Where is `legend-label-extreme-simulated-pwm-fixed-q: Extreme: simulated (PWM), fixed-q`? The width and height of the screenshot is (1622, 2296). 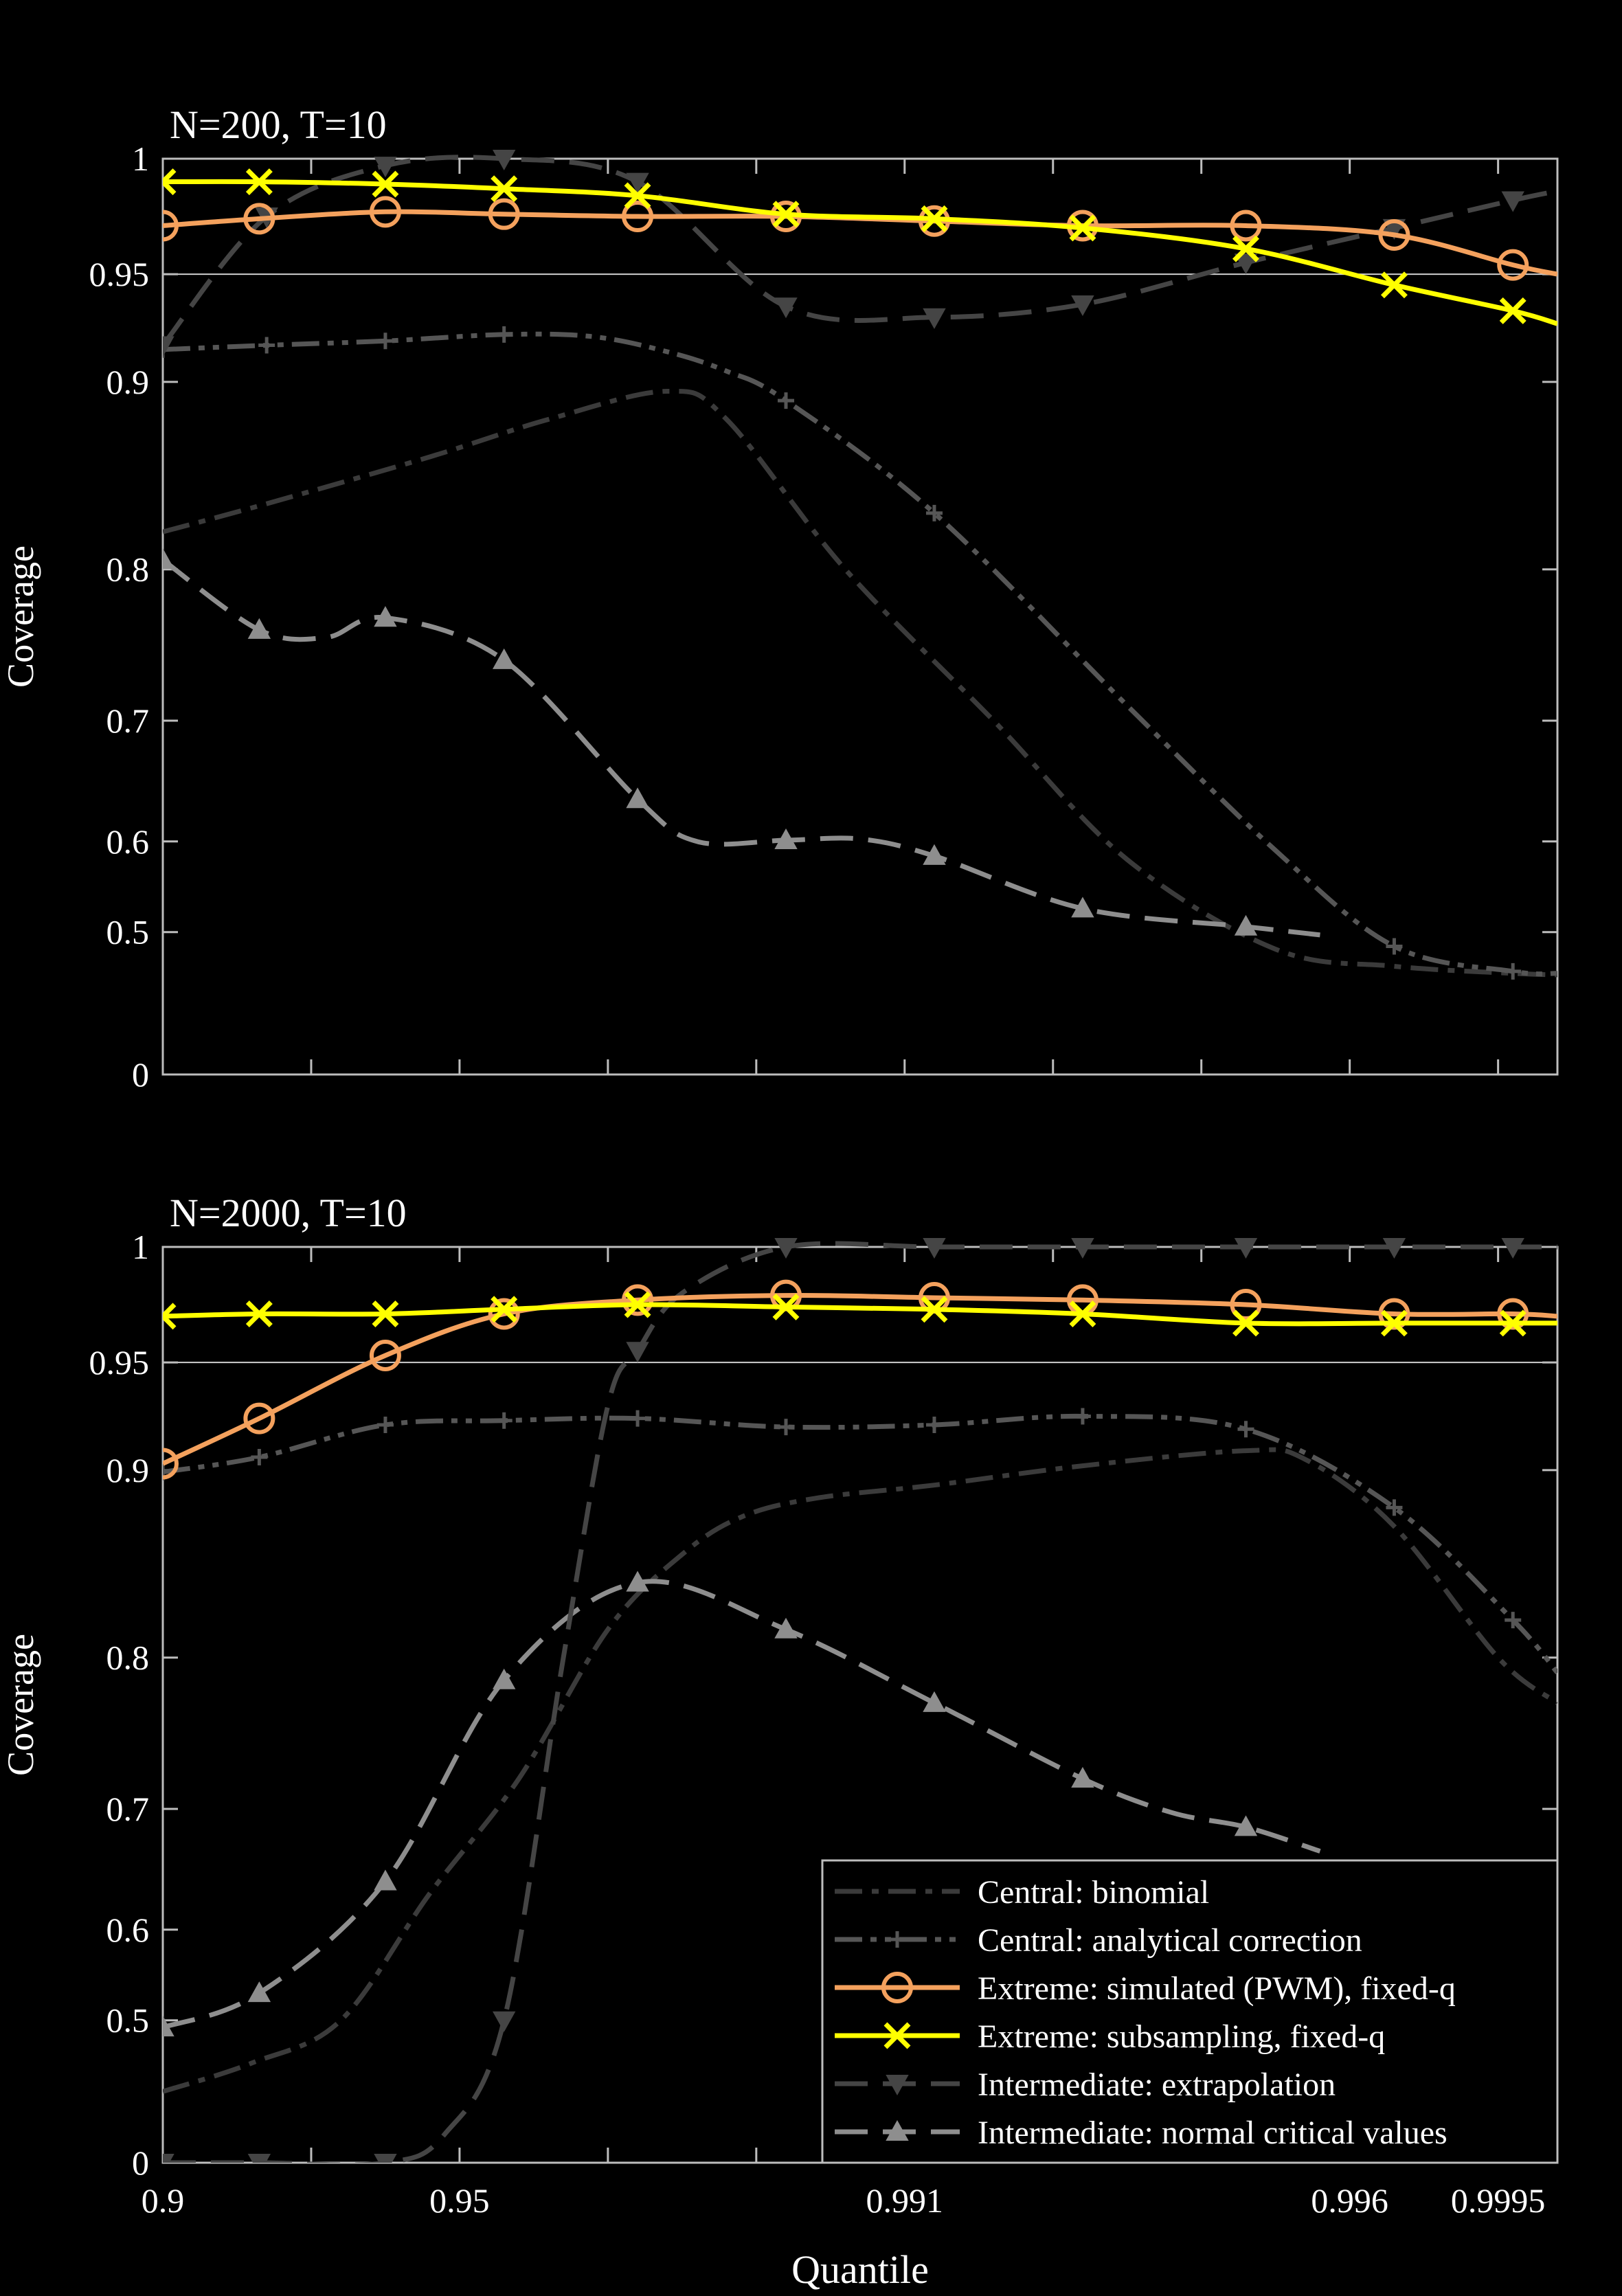
legend-label-extreme-simulated-pwm-fixed-q: Extreme: simulated (PWM), fixed-q is located at coordinates (1217, 1989).